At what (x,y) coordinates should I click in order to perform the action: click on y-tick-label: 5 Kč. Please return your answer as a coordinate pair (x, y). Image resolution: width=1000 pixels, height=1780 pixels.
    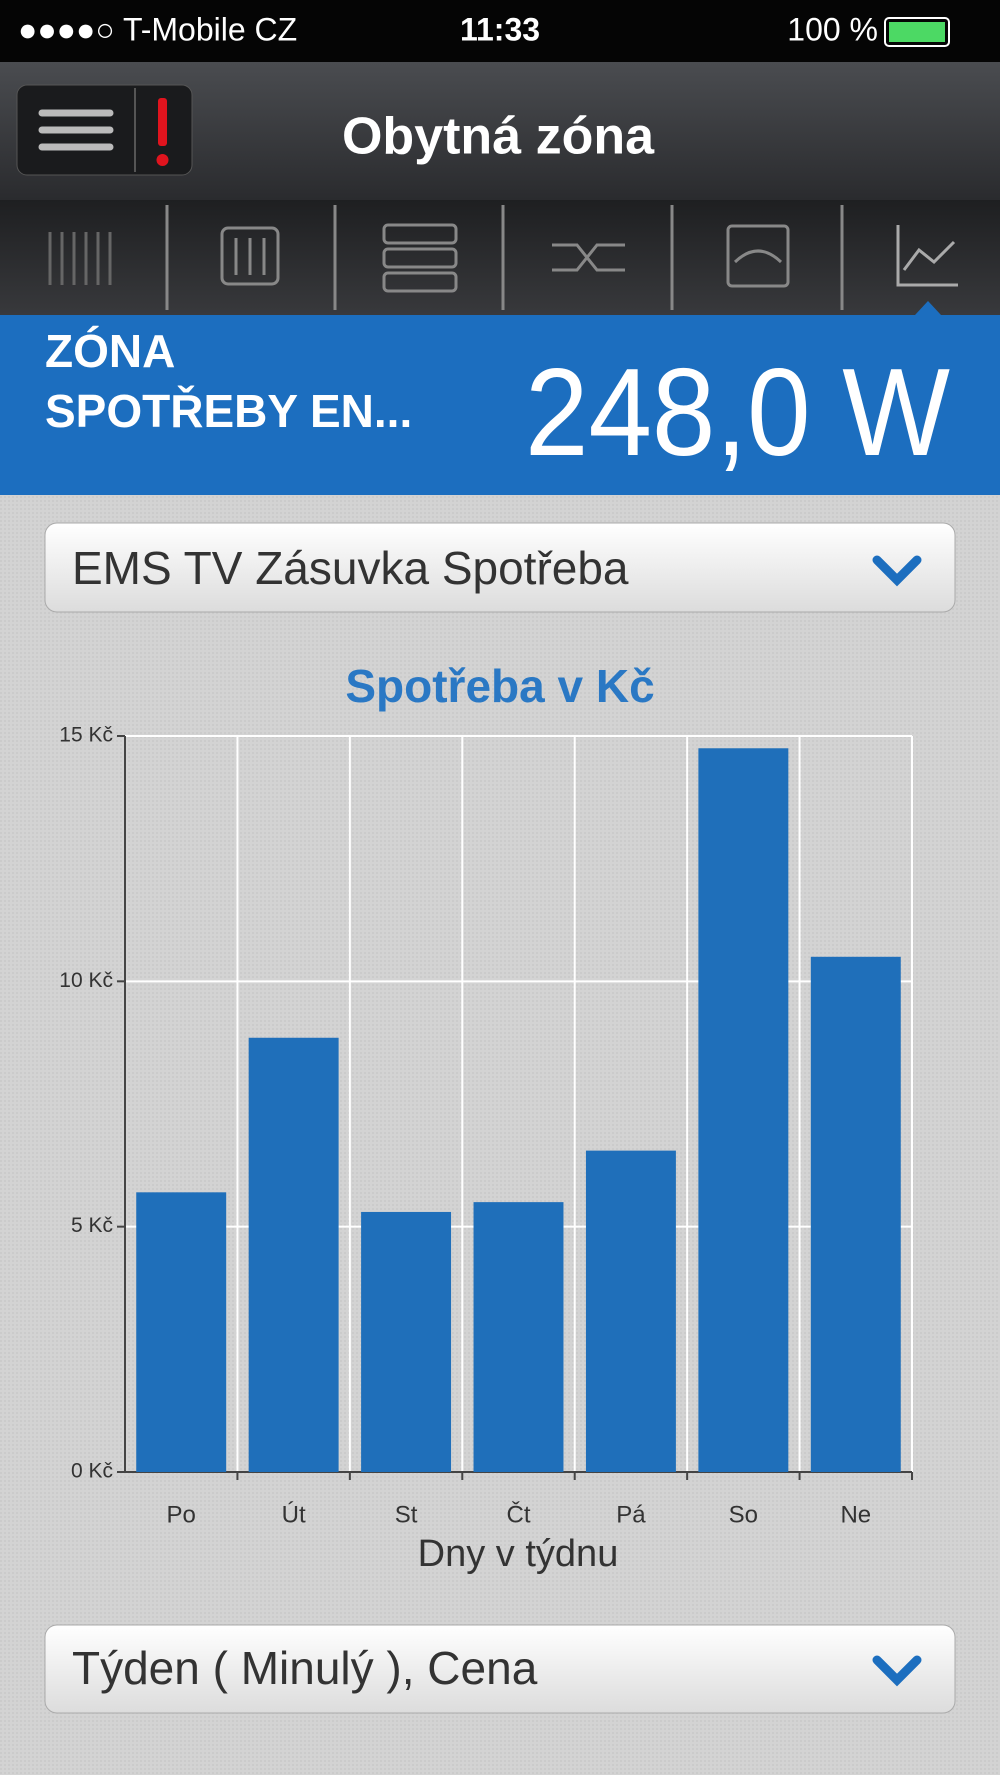
    Looking at the image, I should click on (92, 1225).